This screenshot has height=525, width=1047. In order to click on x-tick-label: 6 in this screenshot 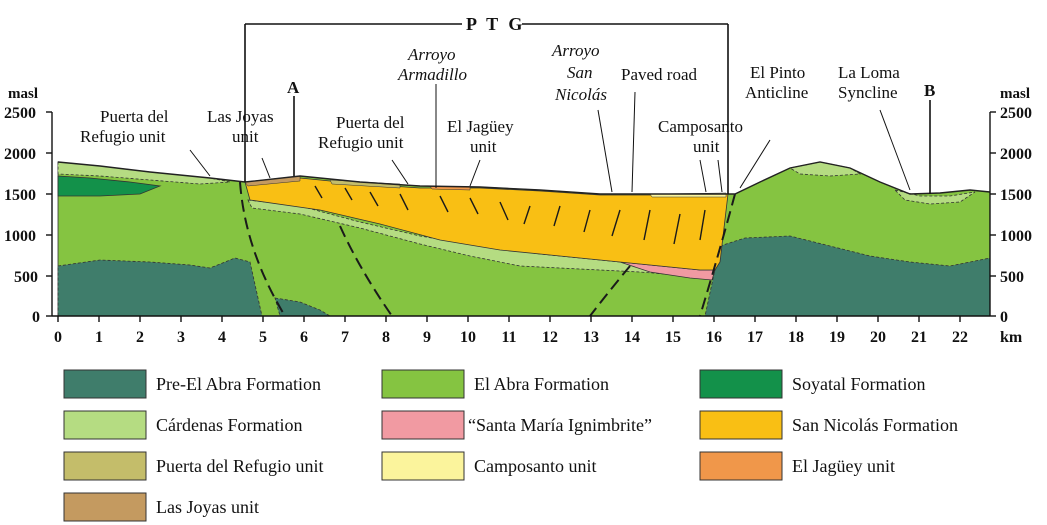, I will do `click(304, 337)`.